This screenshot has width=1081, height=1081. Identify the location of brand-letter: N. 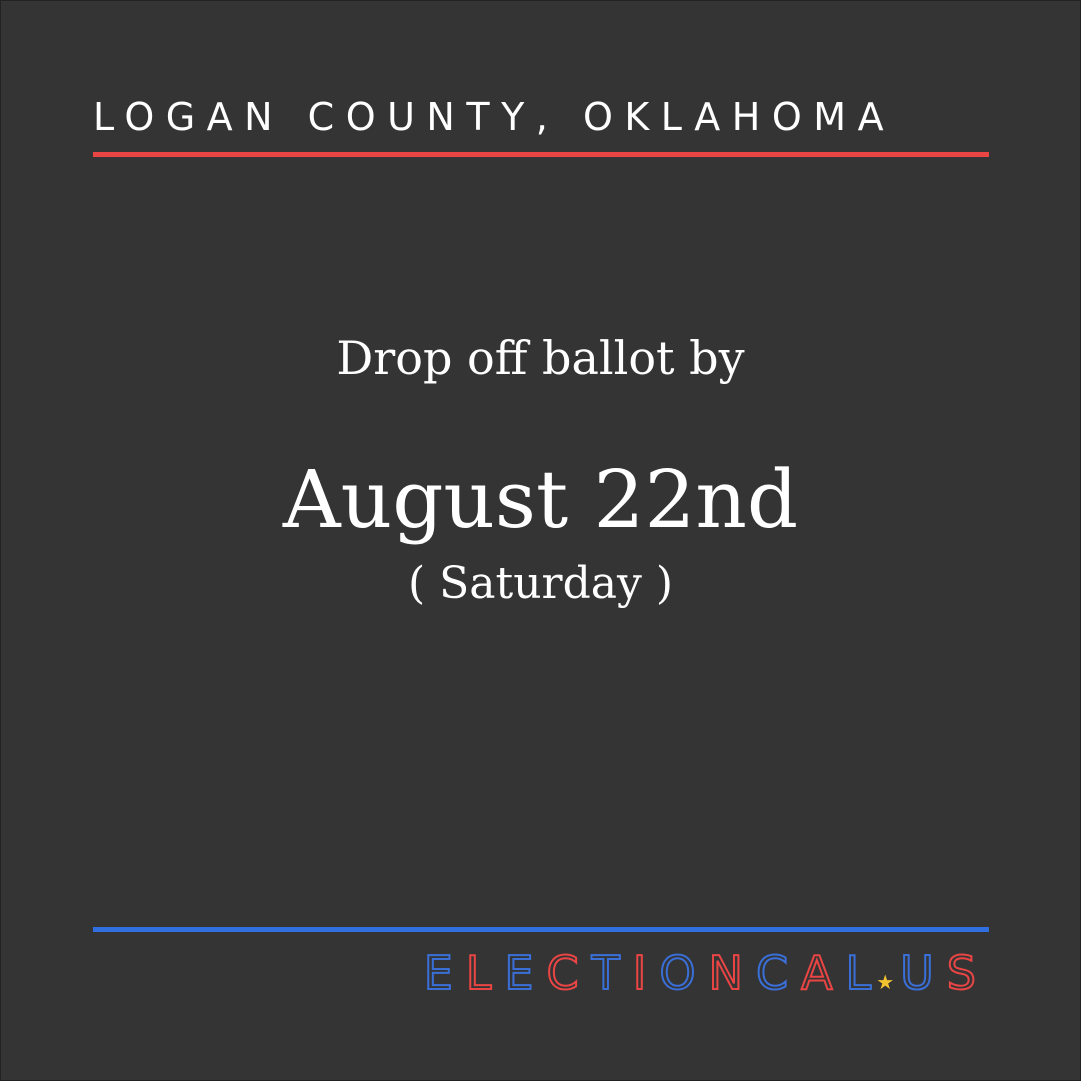
(732, 973).